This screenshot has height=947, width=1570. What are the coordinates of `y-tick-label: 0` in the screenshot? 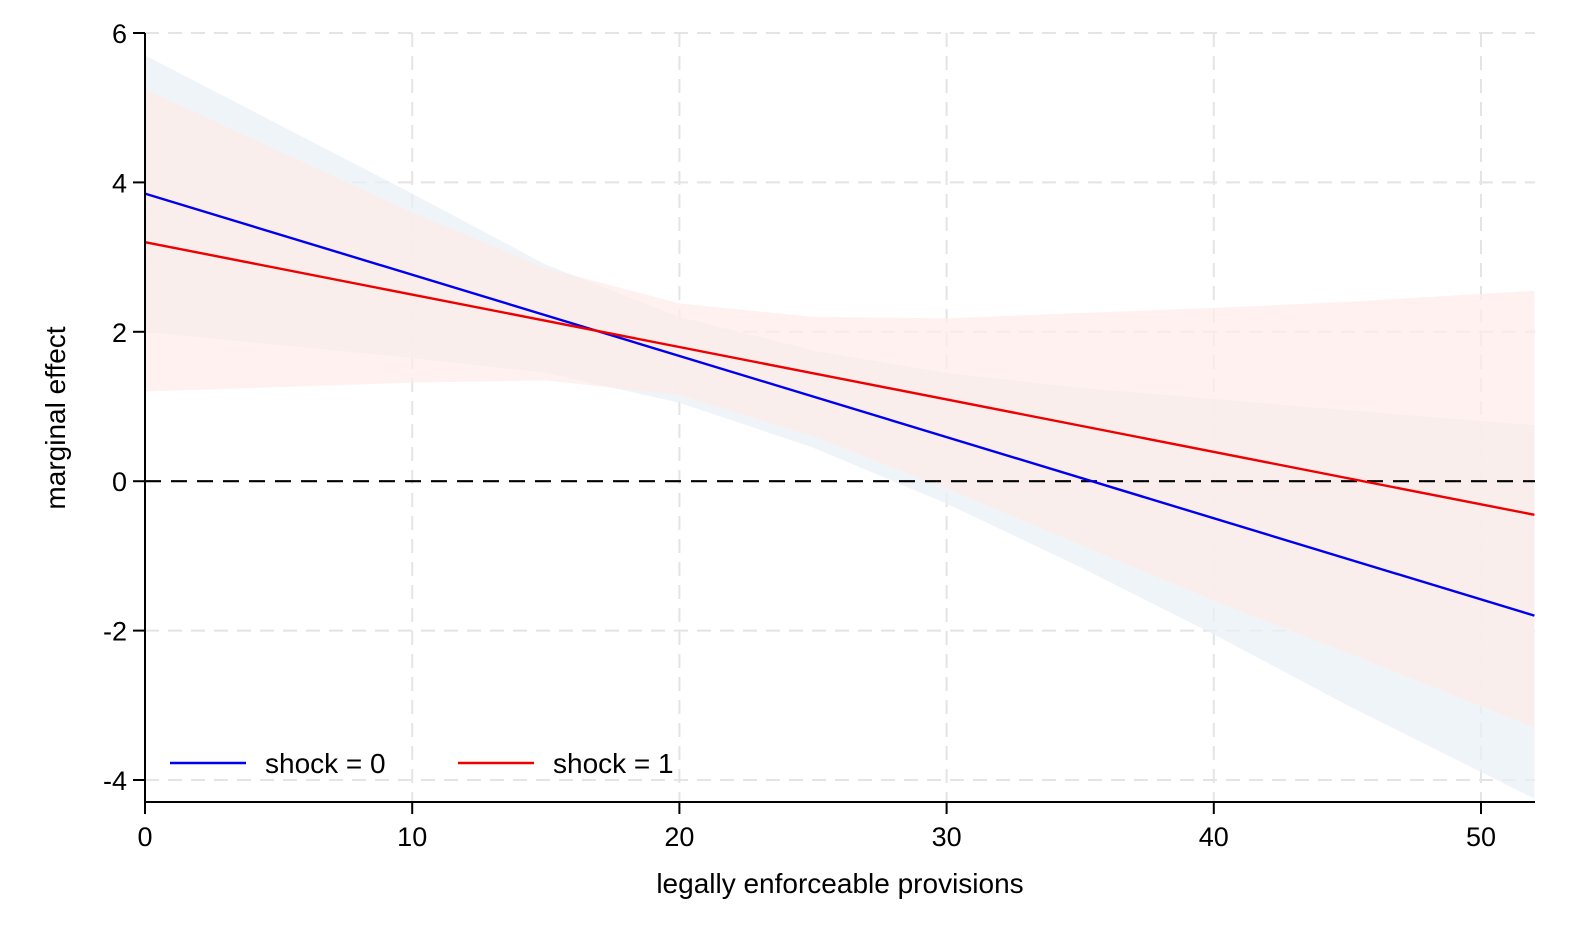 It's located at (119, 482).